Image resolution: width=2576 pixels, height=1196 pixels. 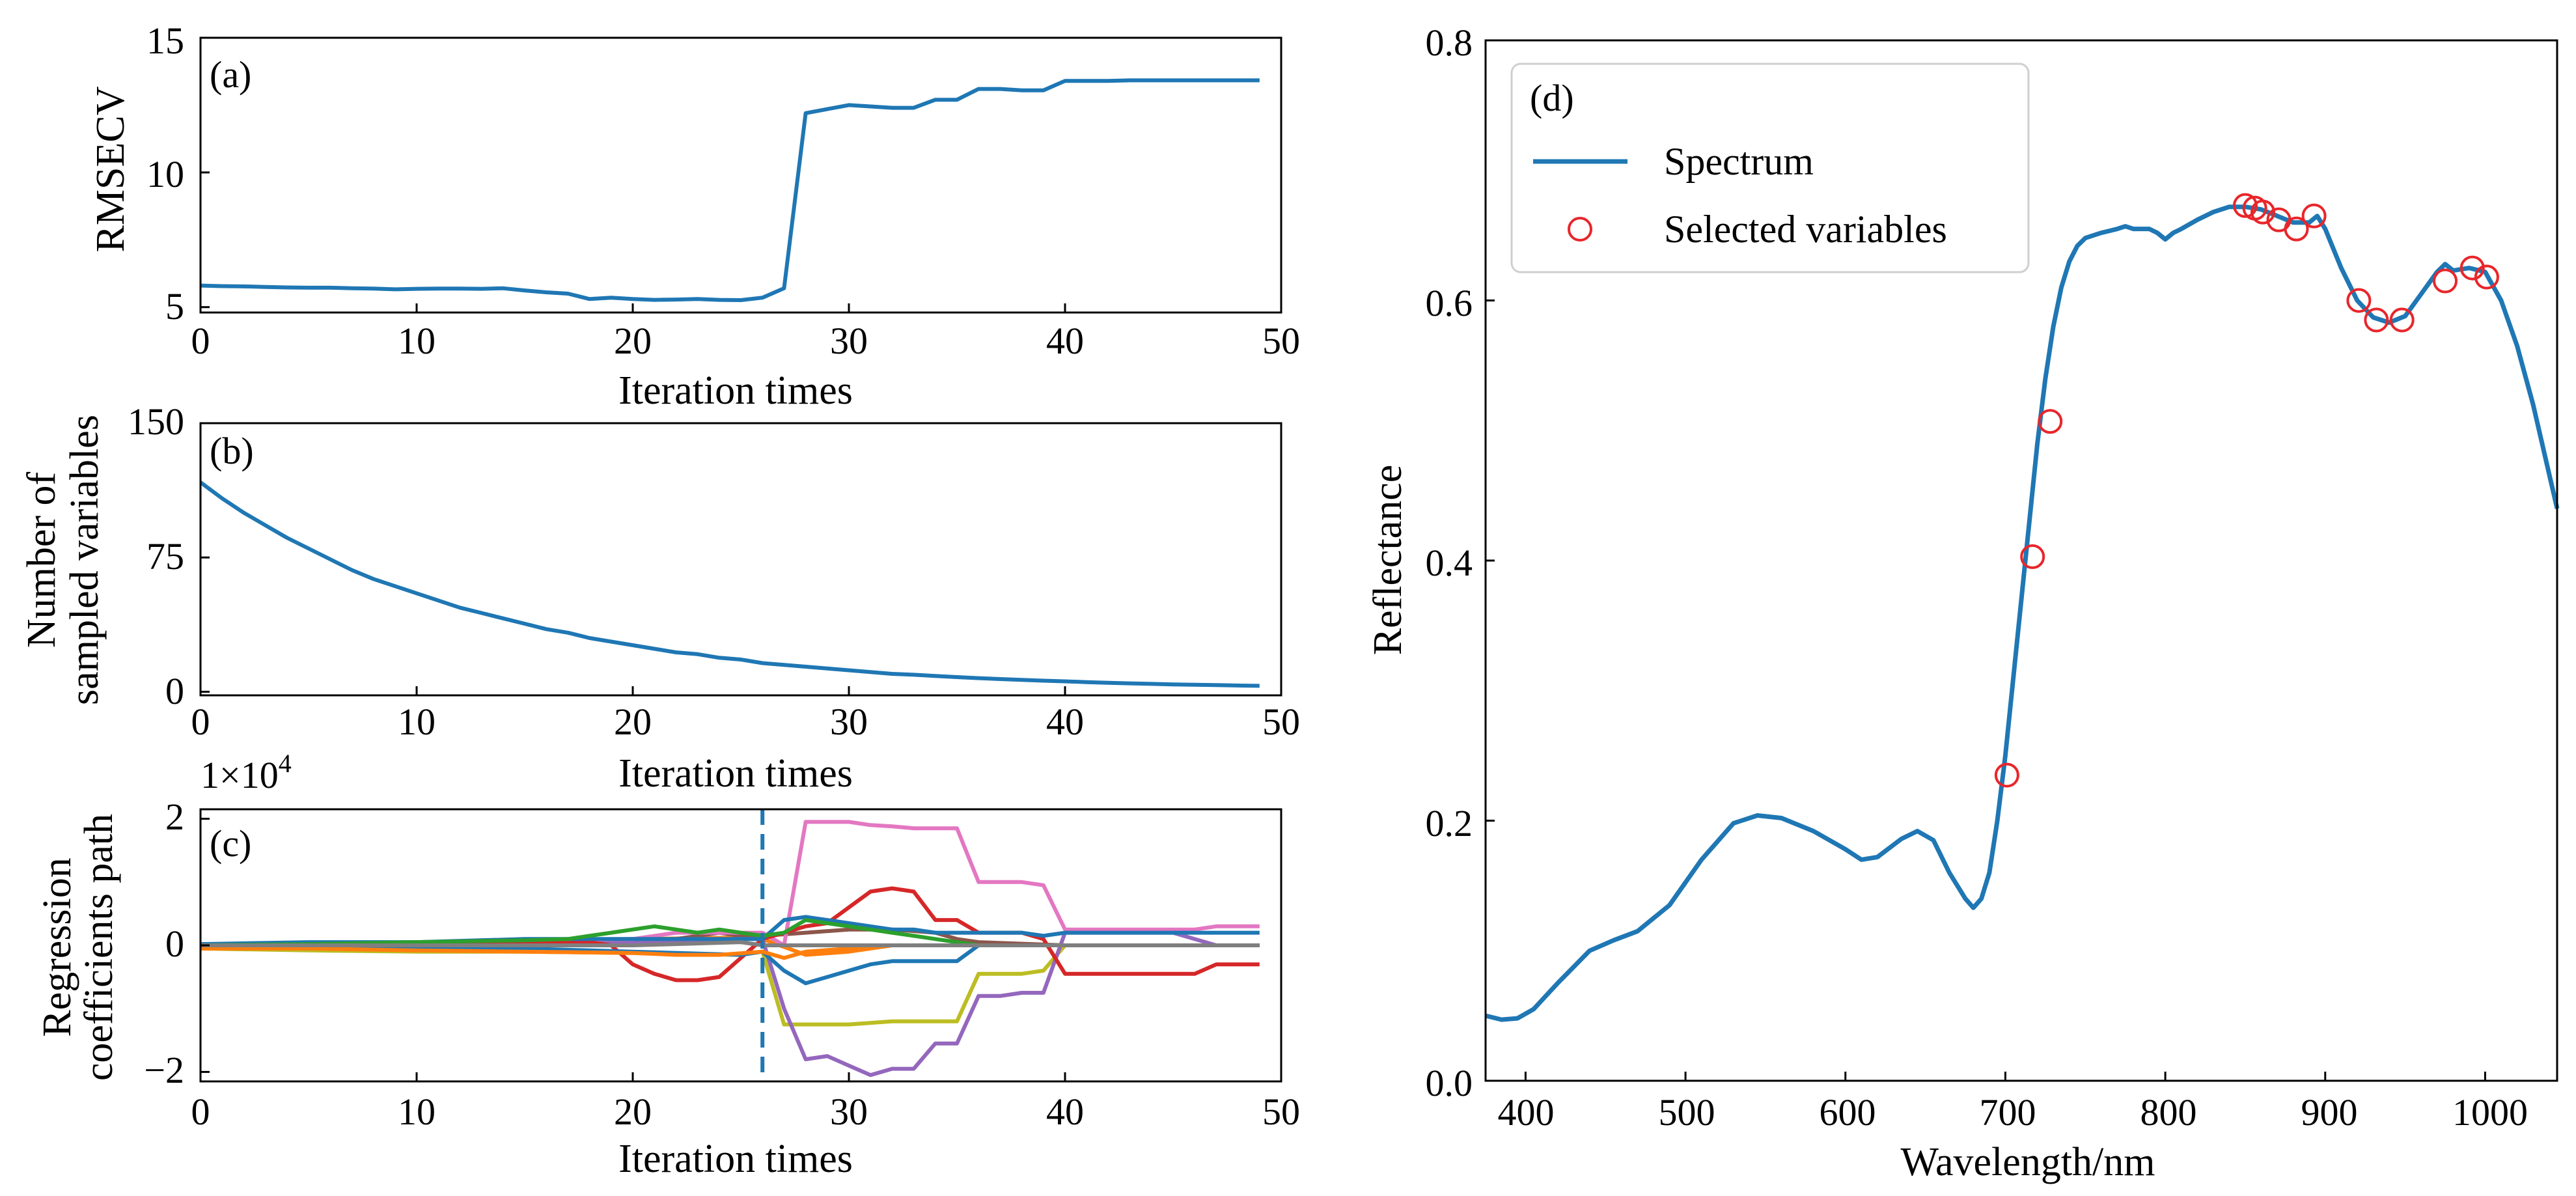 I want to click on panel-a-y-tick-label: 15, so click(x=165, y=41).